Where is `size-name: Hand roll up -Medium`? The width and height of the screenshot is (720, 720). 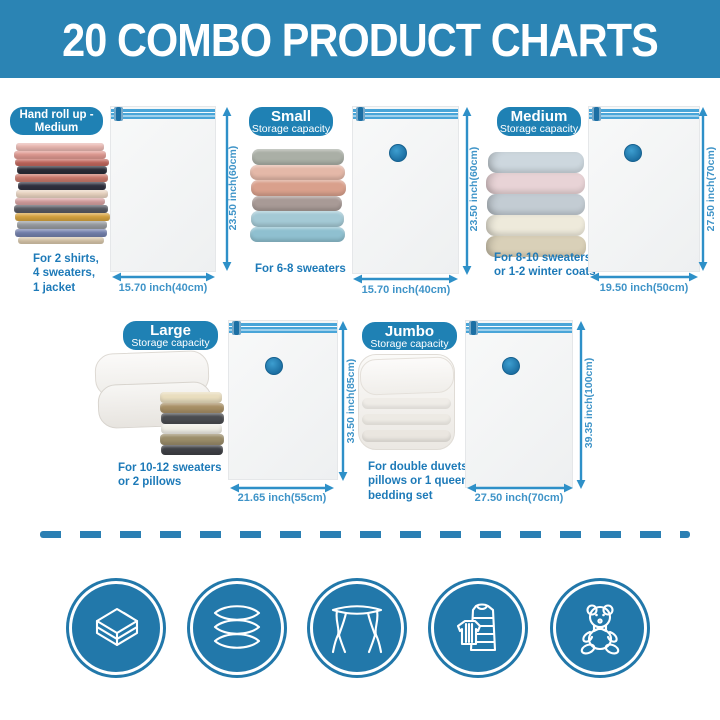 size-name: Hand roll up -Medium is located at coordinates (56, 121).